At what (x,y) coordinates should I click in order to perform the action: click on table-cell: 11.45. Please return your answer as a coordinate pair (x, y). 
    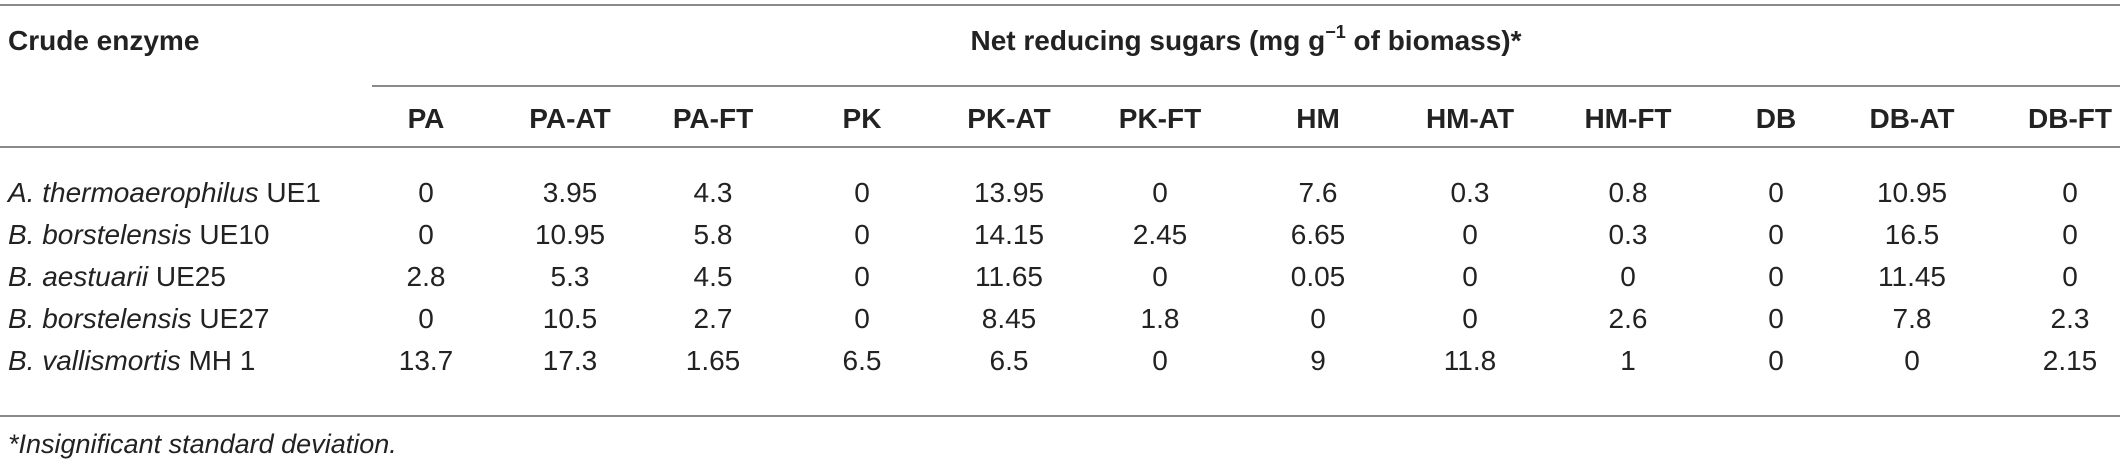
    Looking at the image, I should click on (1912, 276).